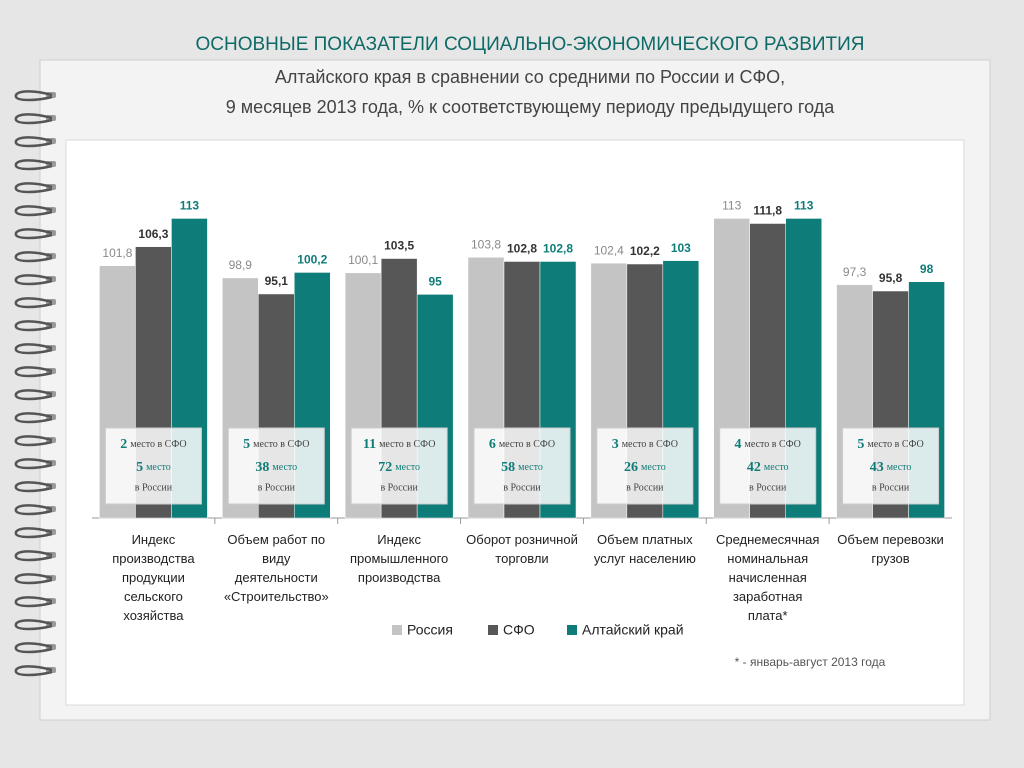  What do you see at coordinates (399, 246) in the screenshot?
I see `value-label: 103,5` at bounding box center [399, 246].